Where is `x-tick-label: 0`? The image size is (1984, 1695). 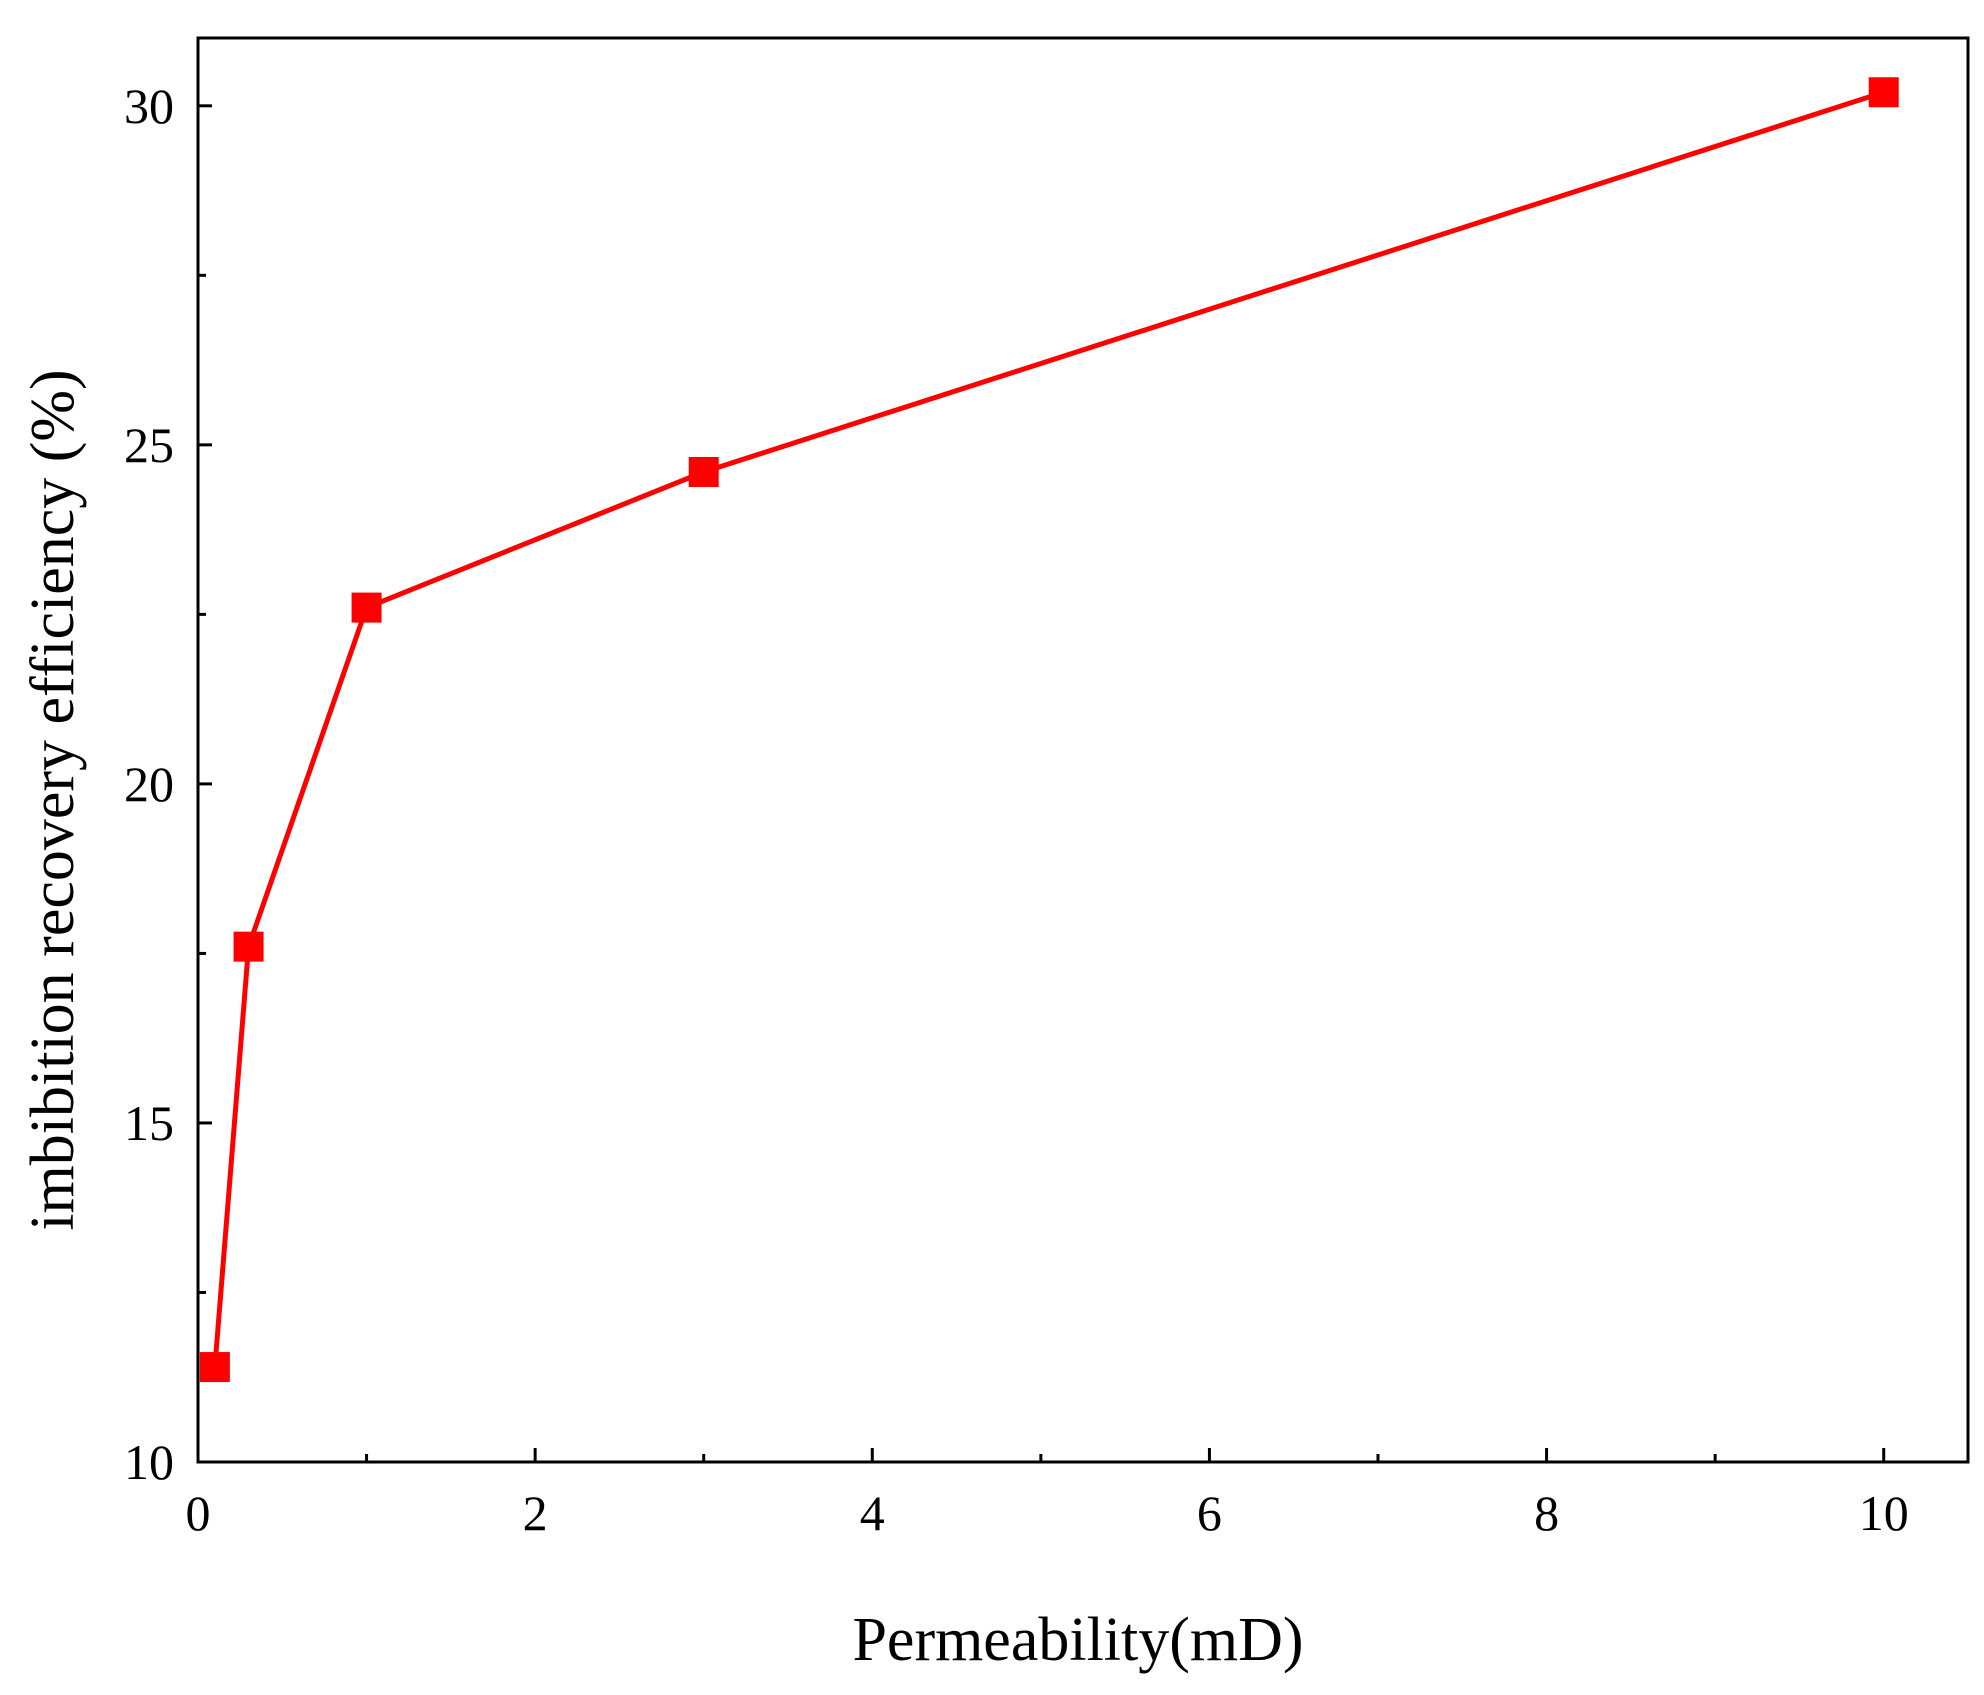
x-tick-label: 0 is located at coordinates (198, 1513).